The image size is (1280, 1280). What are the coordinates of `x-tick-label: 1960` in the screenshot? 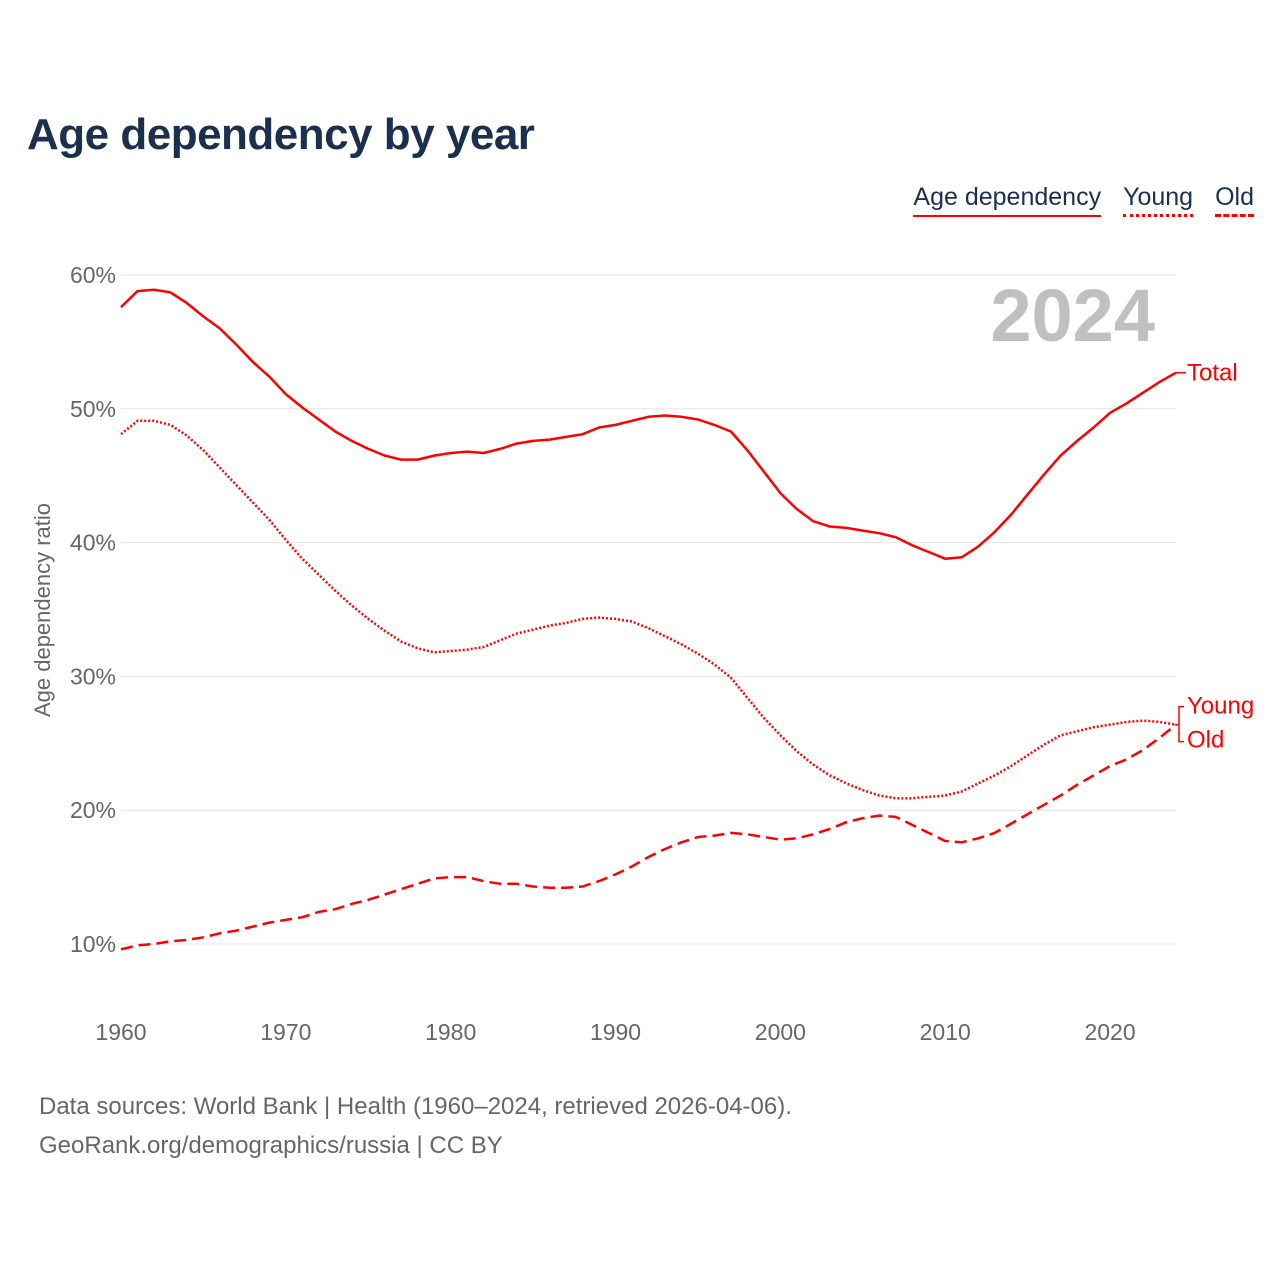 It's located at (120, 1032).